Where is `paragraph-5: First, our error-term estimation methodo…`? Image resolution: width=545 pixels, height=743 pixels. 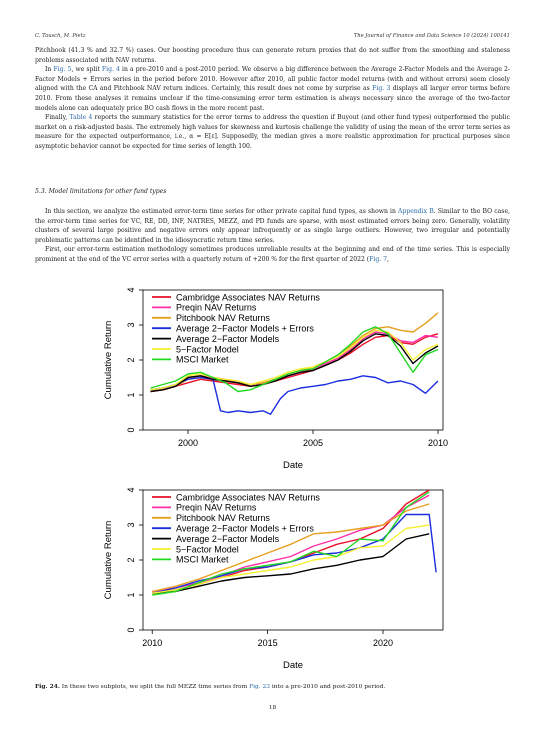
paragraph-5: First, our error-term estimation methodo… is located at coordinates (272, 254).